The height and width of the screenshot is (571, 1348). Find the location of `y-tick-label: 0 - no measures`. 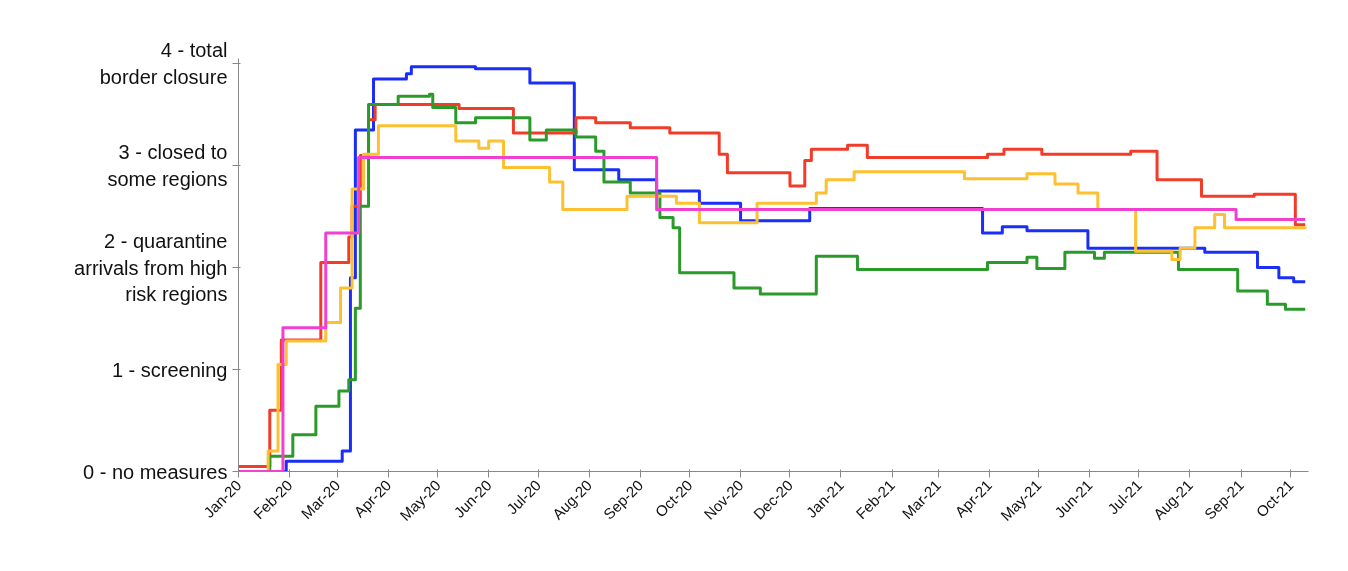

y-tick-label: 0 - no measures is located at coordinates (155, 471).